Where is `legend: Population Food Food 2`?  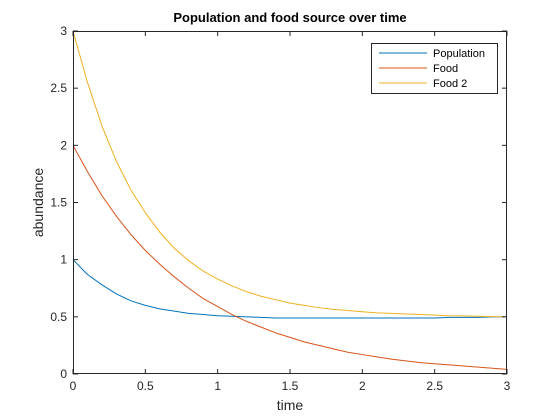 legend: Population Food Food 2 is located at coordinates (434, 68).